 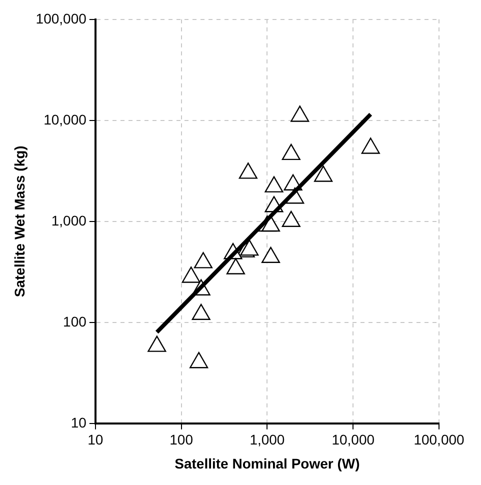 I want to click on y-tick-label: 100,000, so click(x=61, y=18).